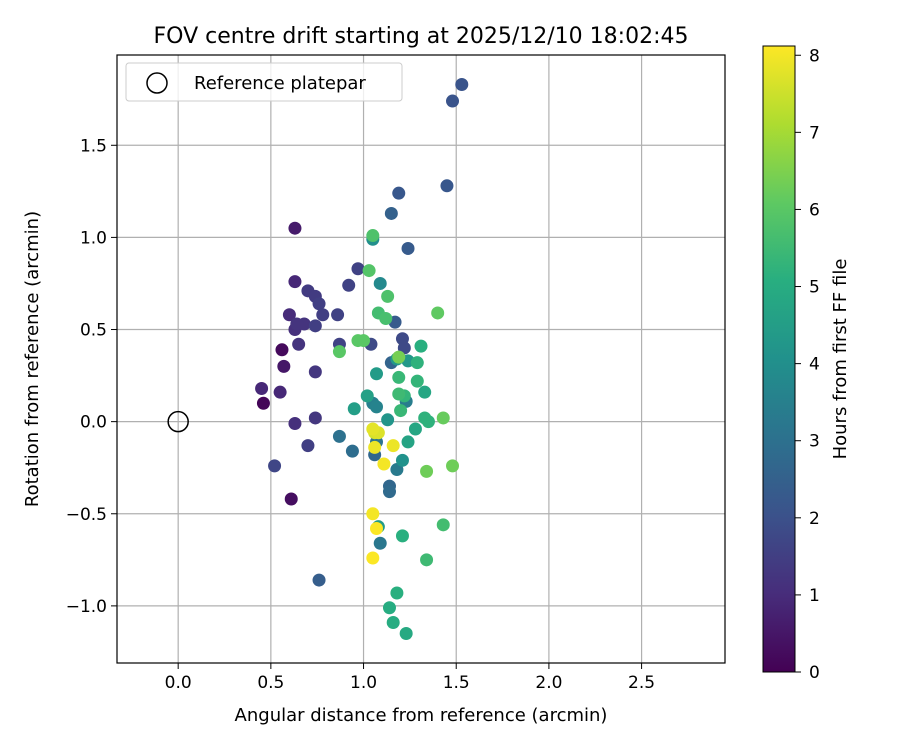 The width and height of the screenshot is (900, 750). Describe the element at coordinates (779, 359) in the screenshot. I see `colorbar-gradient` at that location.